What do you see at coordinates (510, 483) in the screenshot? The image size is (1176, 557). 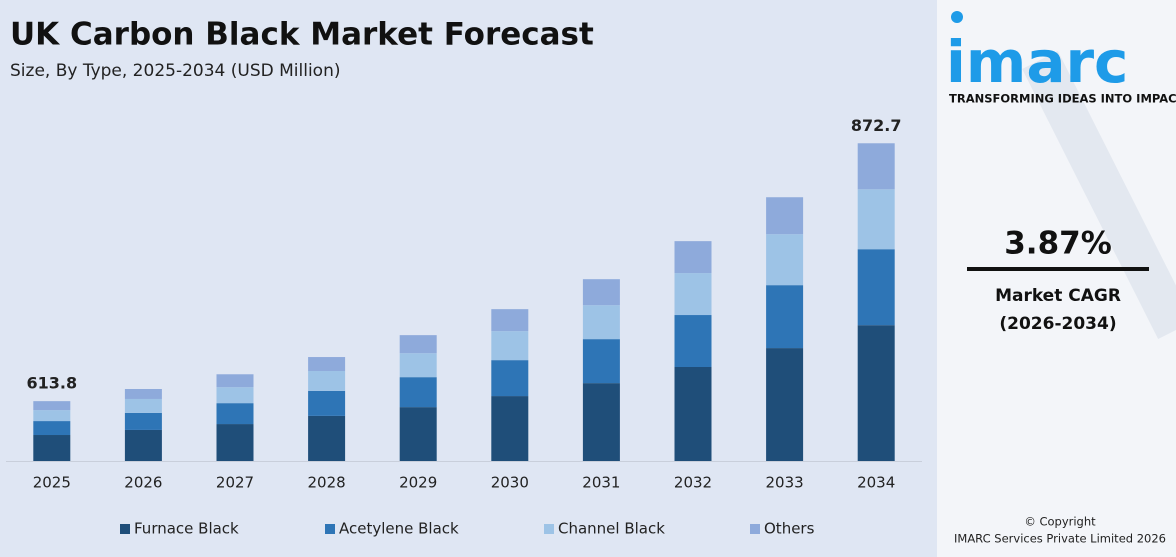 I see `x-tick-label: 2030` at bounding box center [510, 483].